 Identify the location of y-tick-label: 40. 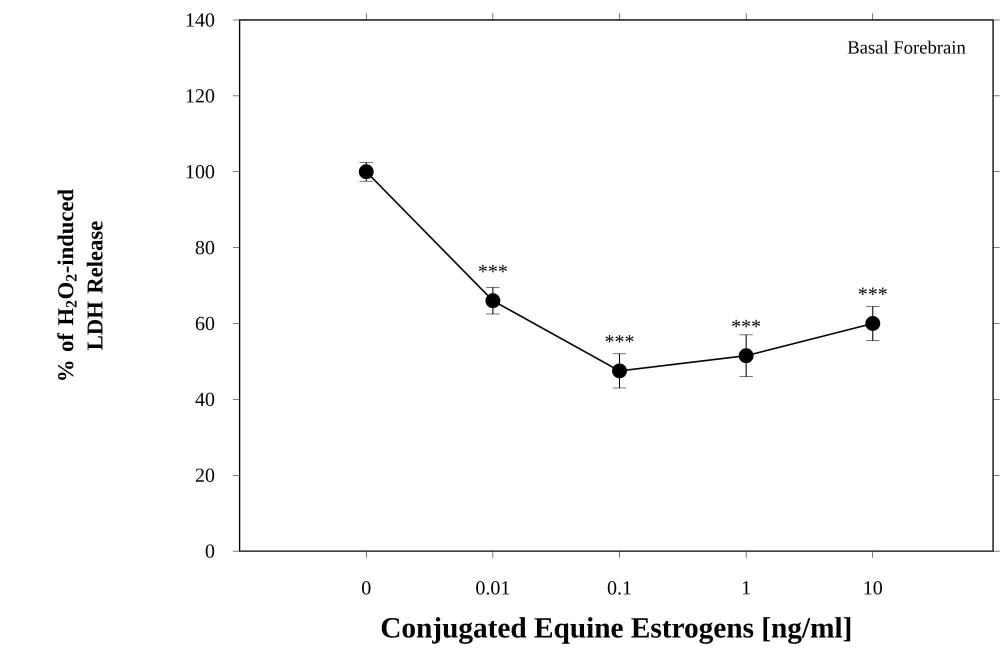
(204, 399).